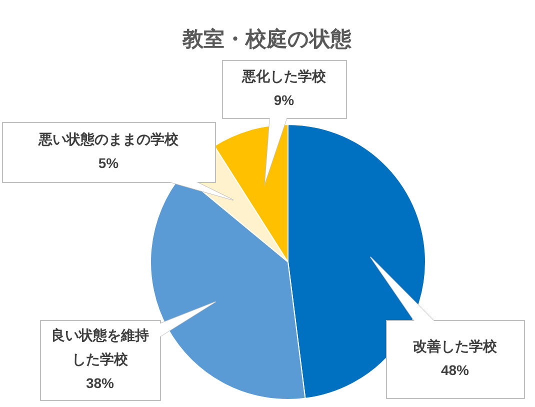 The height and width of the screenshot is (407, 535). What do you see at coordinates (455, 370) in the screenshot?
I see `data-label: 48%` at bounding box center [455, 370].